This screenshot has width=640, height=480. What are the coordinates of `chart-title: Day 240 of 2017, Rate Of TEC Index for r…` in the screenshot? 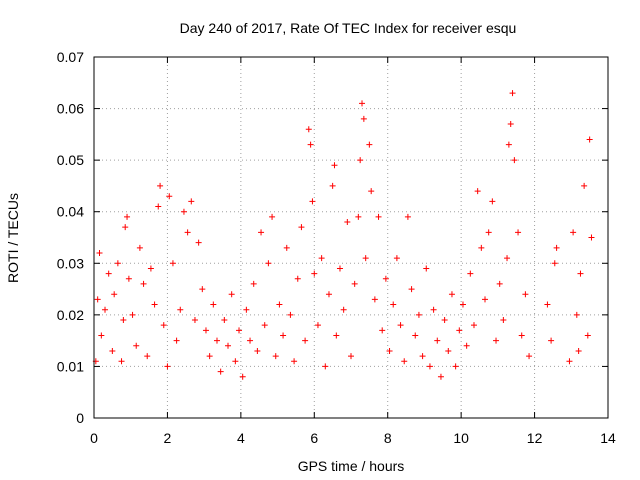 It's located at (348, 28).